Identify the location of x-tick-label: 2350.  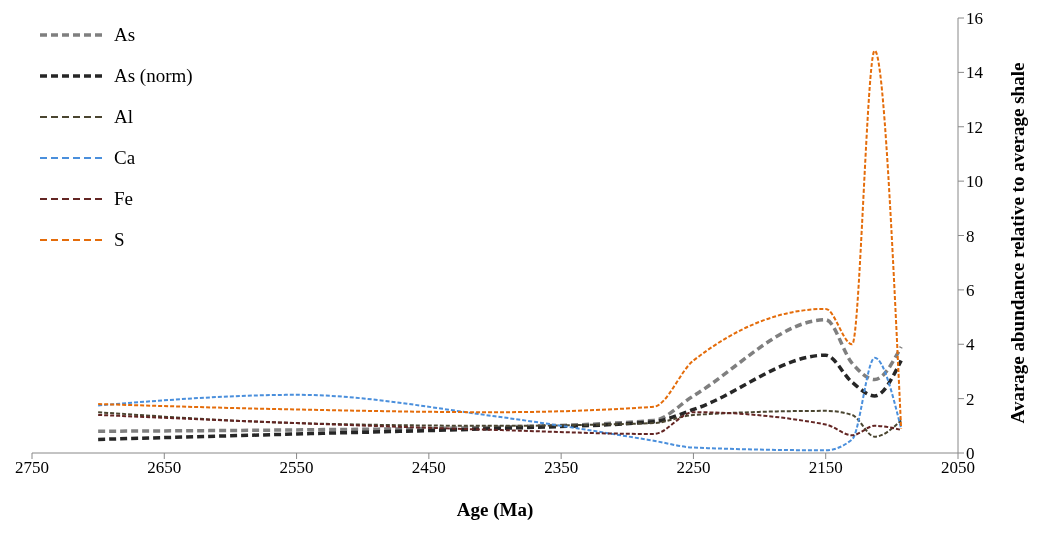
(561, 468).